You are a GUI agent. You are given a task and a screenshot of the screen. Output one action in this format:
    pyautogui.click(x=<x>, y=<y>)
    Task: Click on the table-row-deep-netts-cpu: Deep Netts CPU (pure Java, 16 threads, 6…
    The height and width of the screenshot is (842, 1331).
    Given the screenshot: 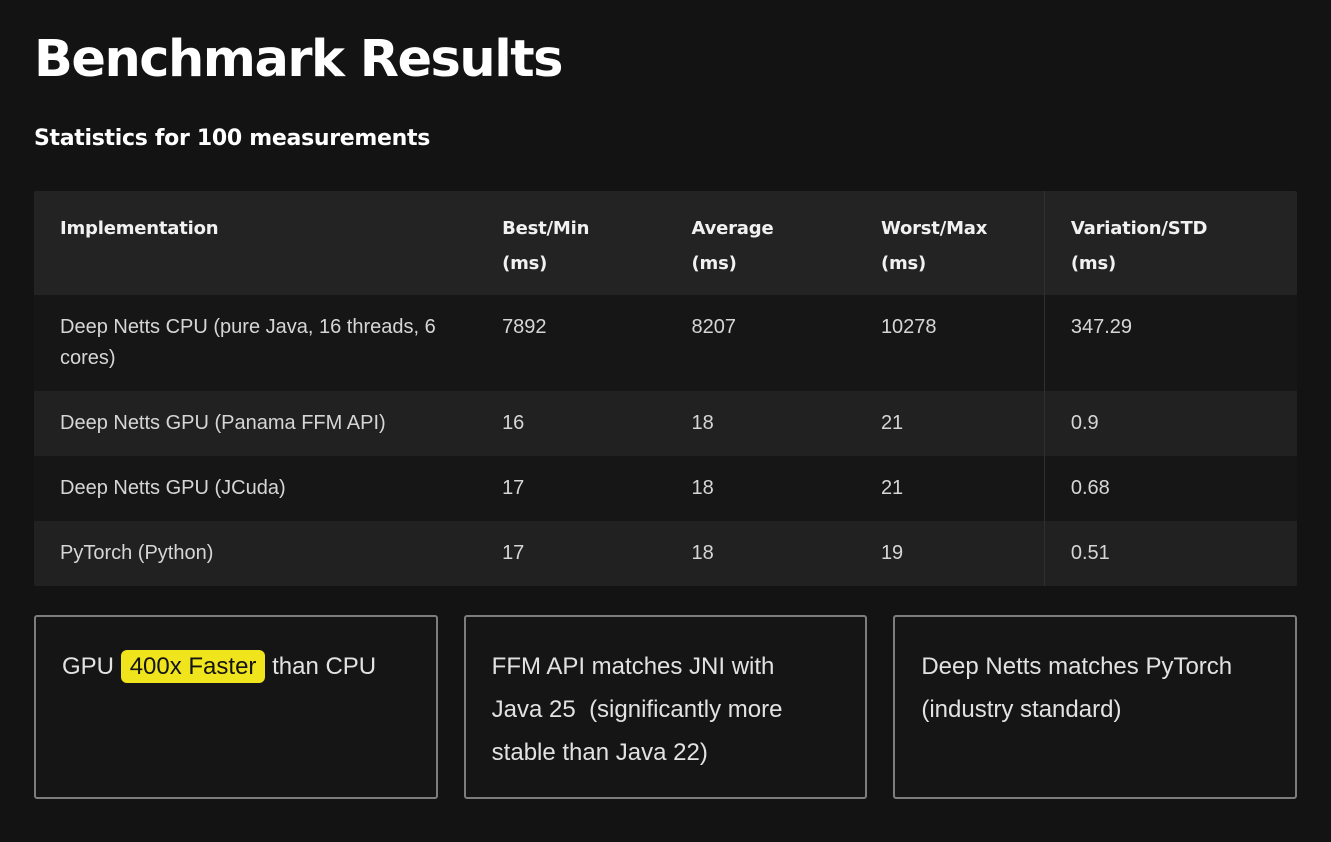 What is the action you would take?
    pyautogui.click(x=665, y=343)
    